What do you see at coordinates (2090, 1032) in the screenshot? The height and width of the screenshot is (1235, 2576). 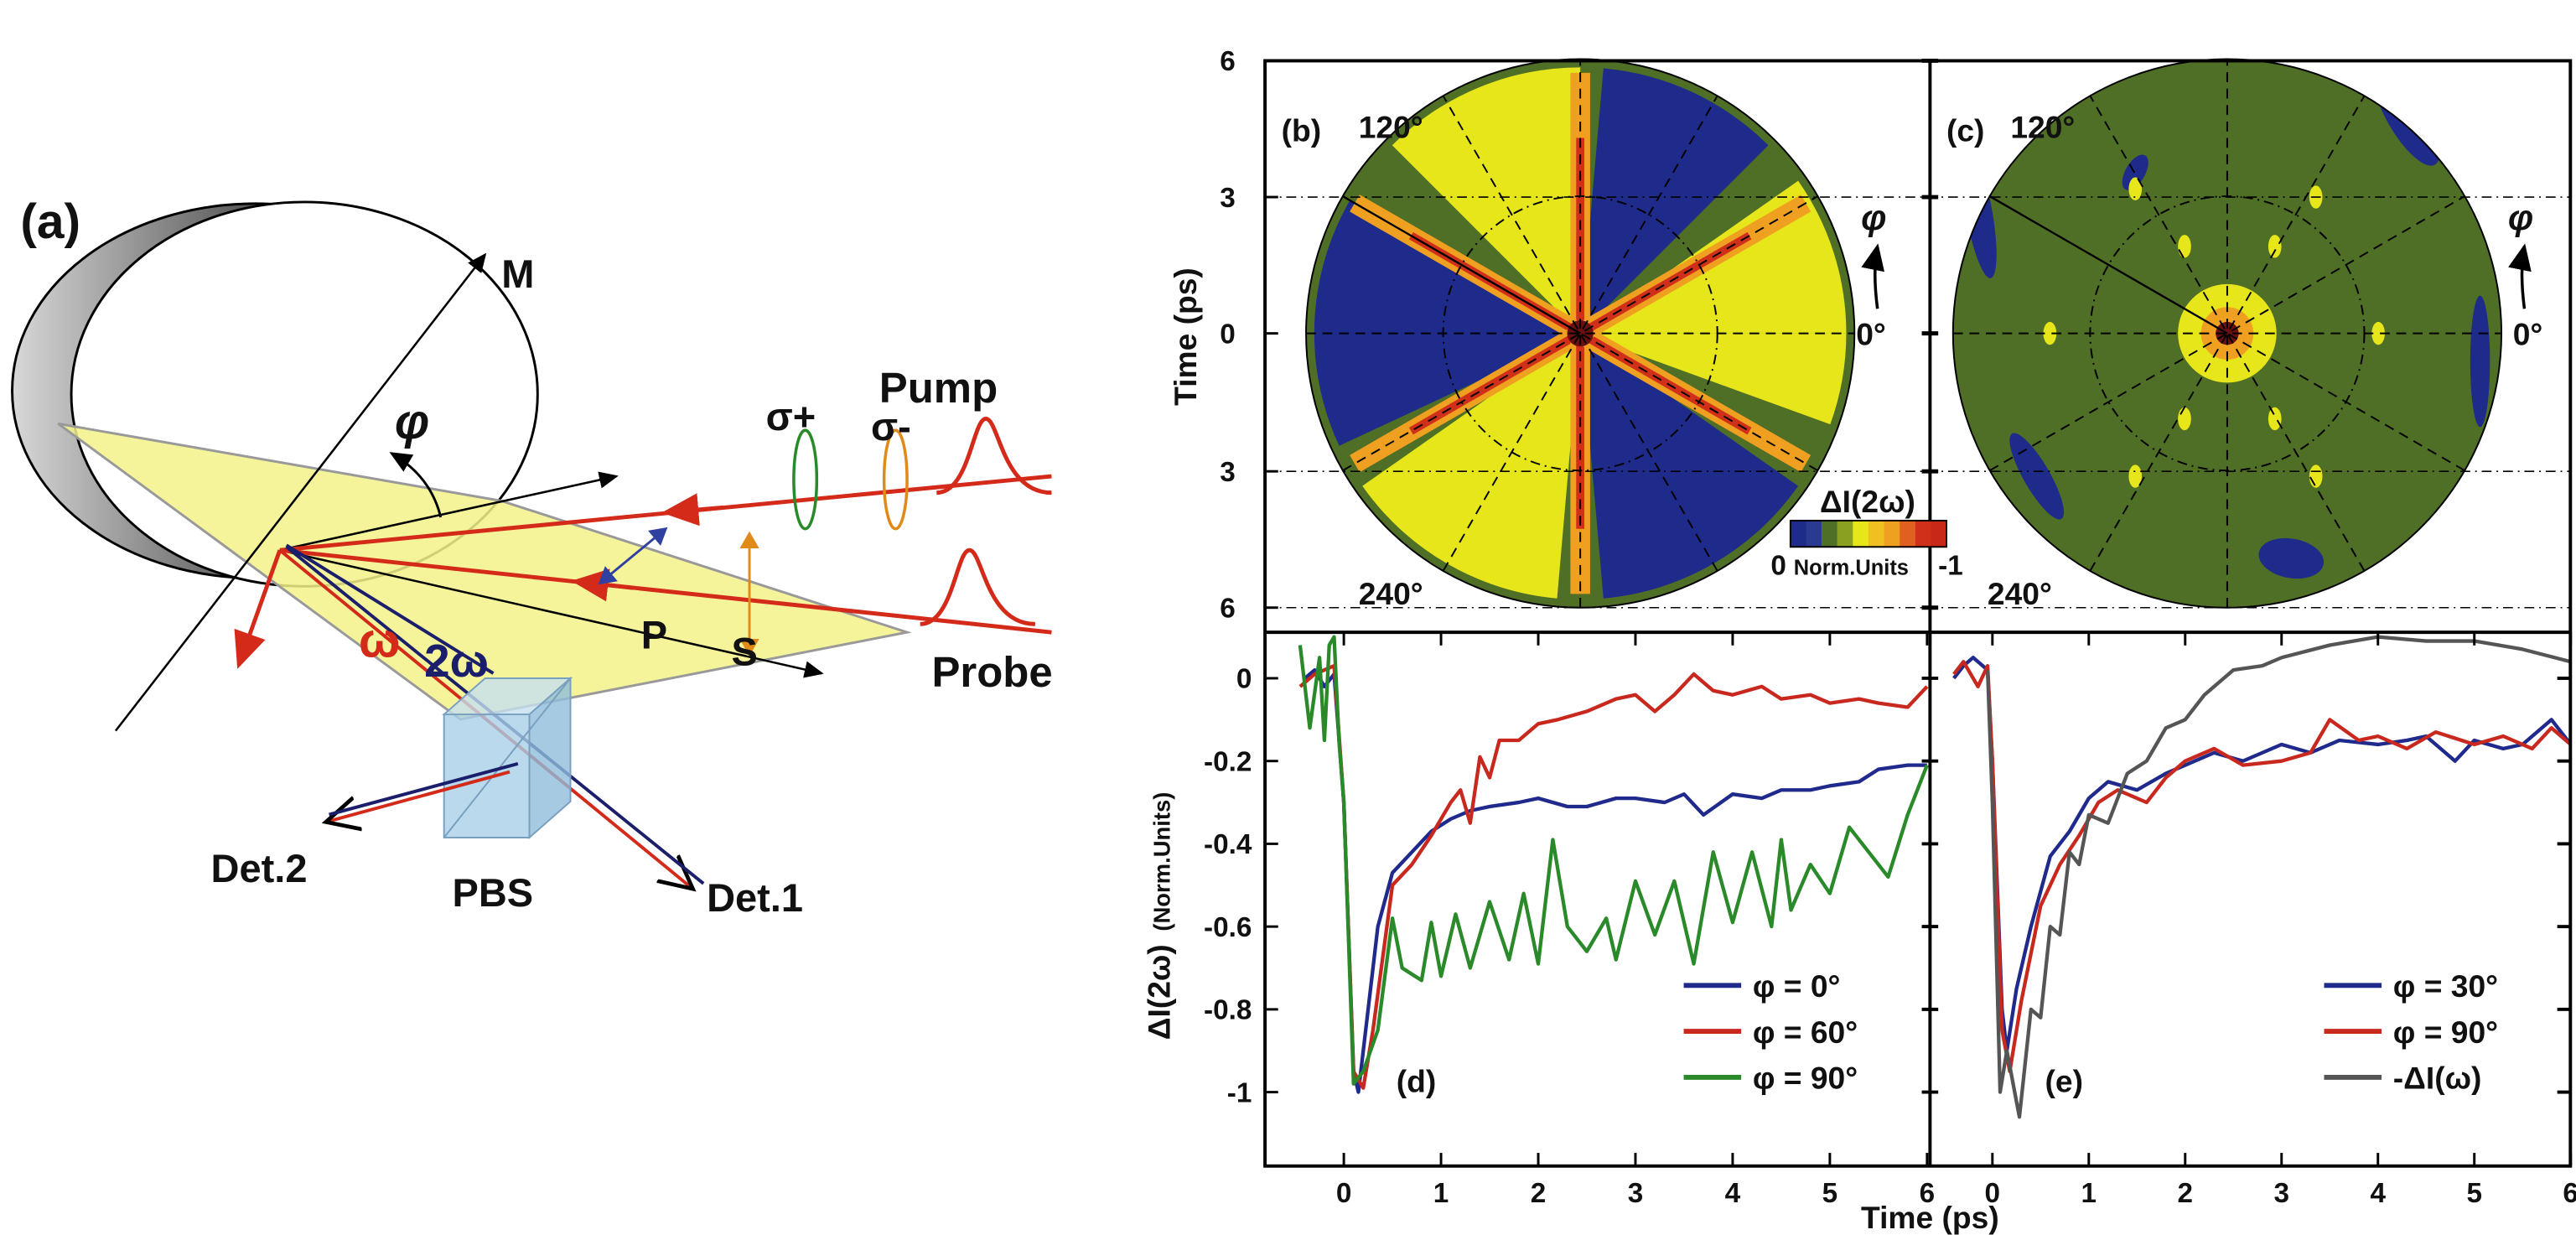 I see `legends: φ = 0° φ = 60° φ = 90° φ = 30° φ = 90° -ΔI(ω)` at bounding box center [2090, 1032].